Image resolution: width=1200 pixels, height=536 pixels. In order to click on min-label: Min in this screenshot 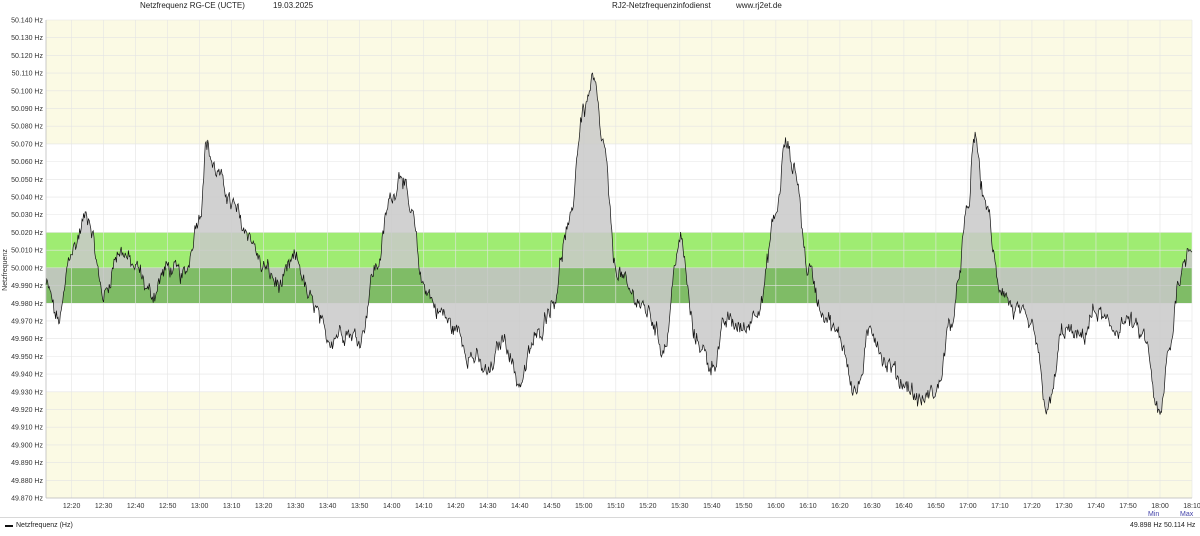, I will do `click(1154, 514)`.